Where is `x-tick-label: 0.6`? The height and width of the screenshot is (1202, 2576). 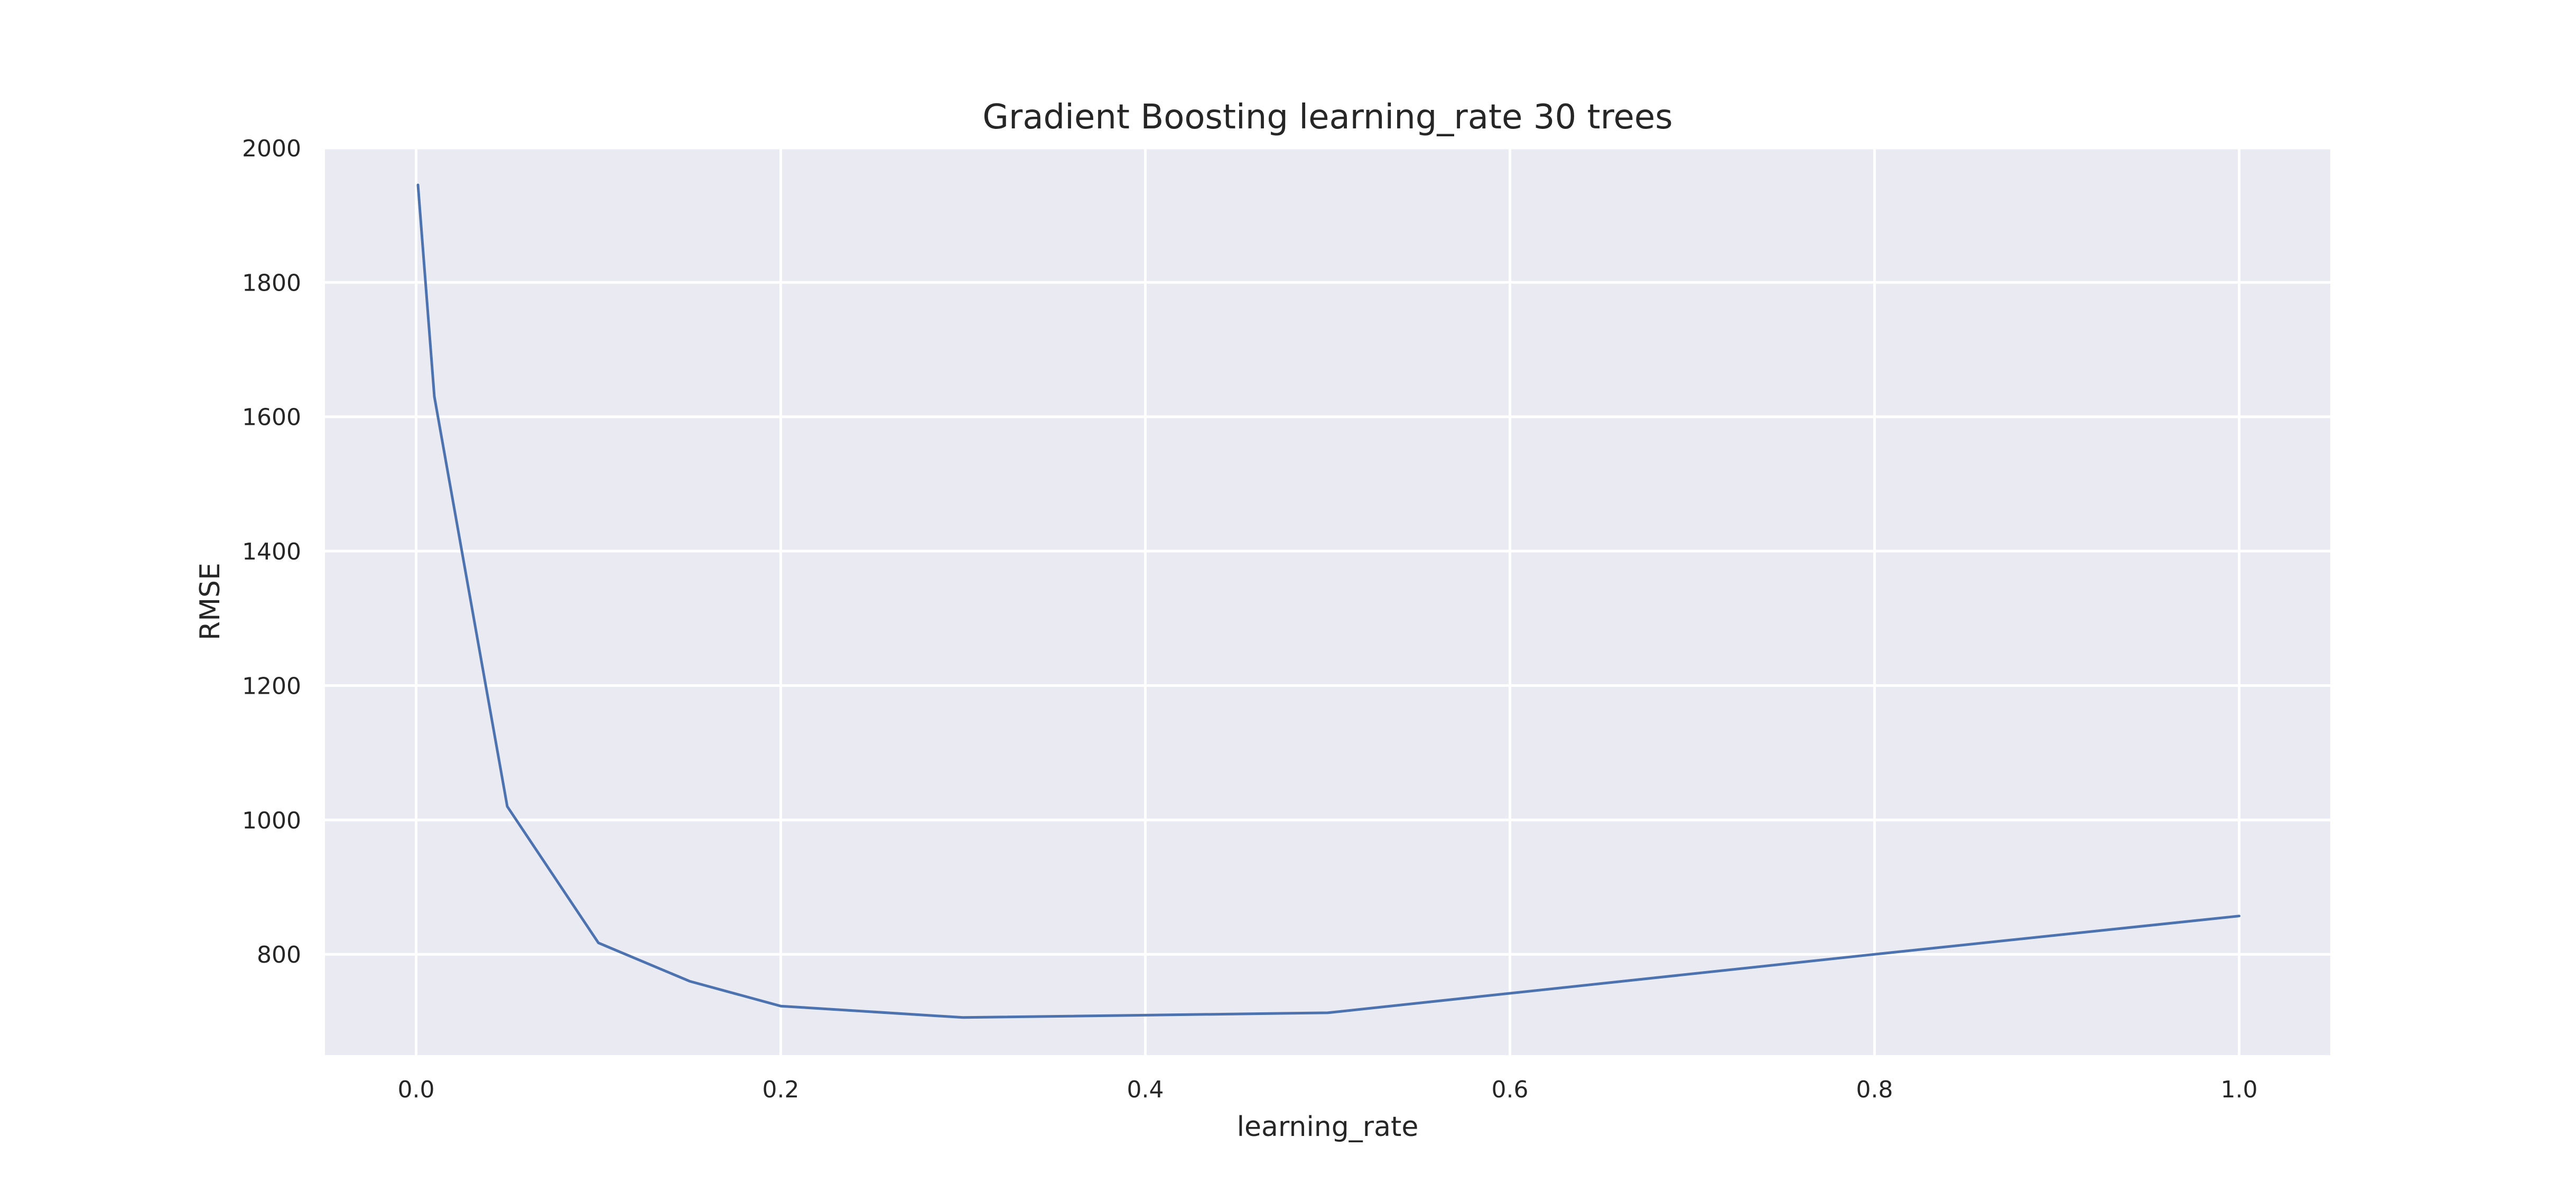
x-tick-label: 0.6 is located at coordinates (1510, 1089).